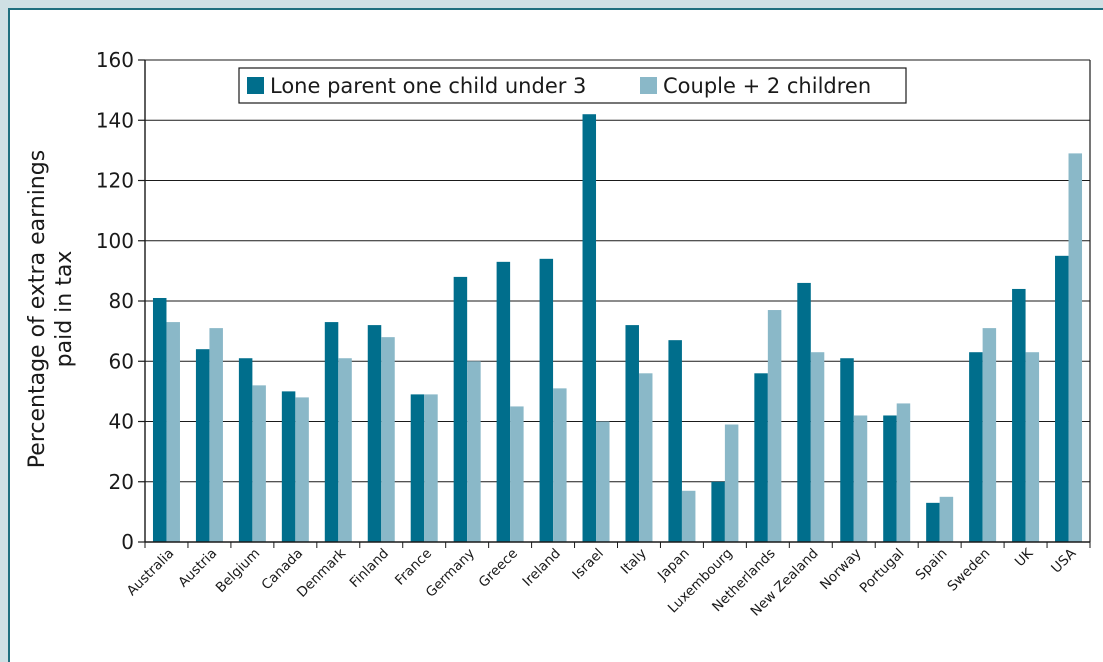 The width and height of the screenshot is (1103, 662). What do you see at coordinates (560, 465) in the screenshot?
I see `bar-couple-ireland` at bounding box center [560, 465].